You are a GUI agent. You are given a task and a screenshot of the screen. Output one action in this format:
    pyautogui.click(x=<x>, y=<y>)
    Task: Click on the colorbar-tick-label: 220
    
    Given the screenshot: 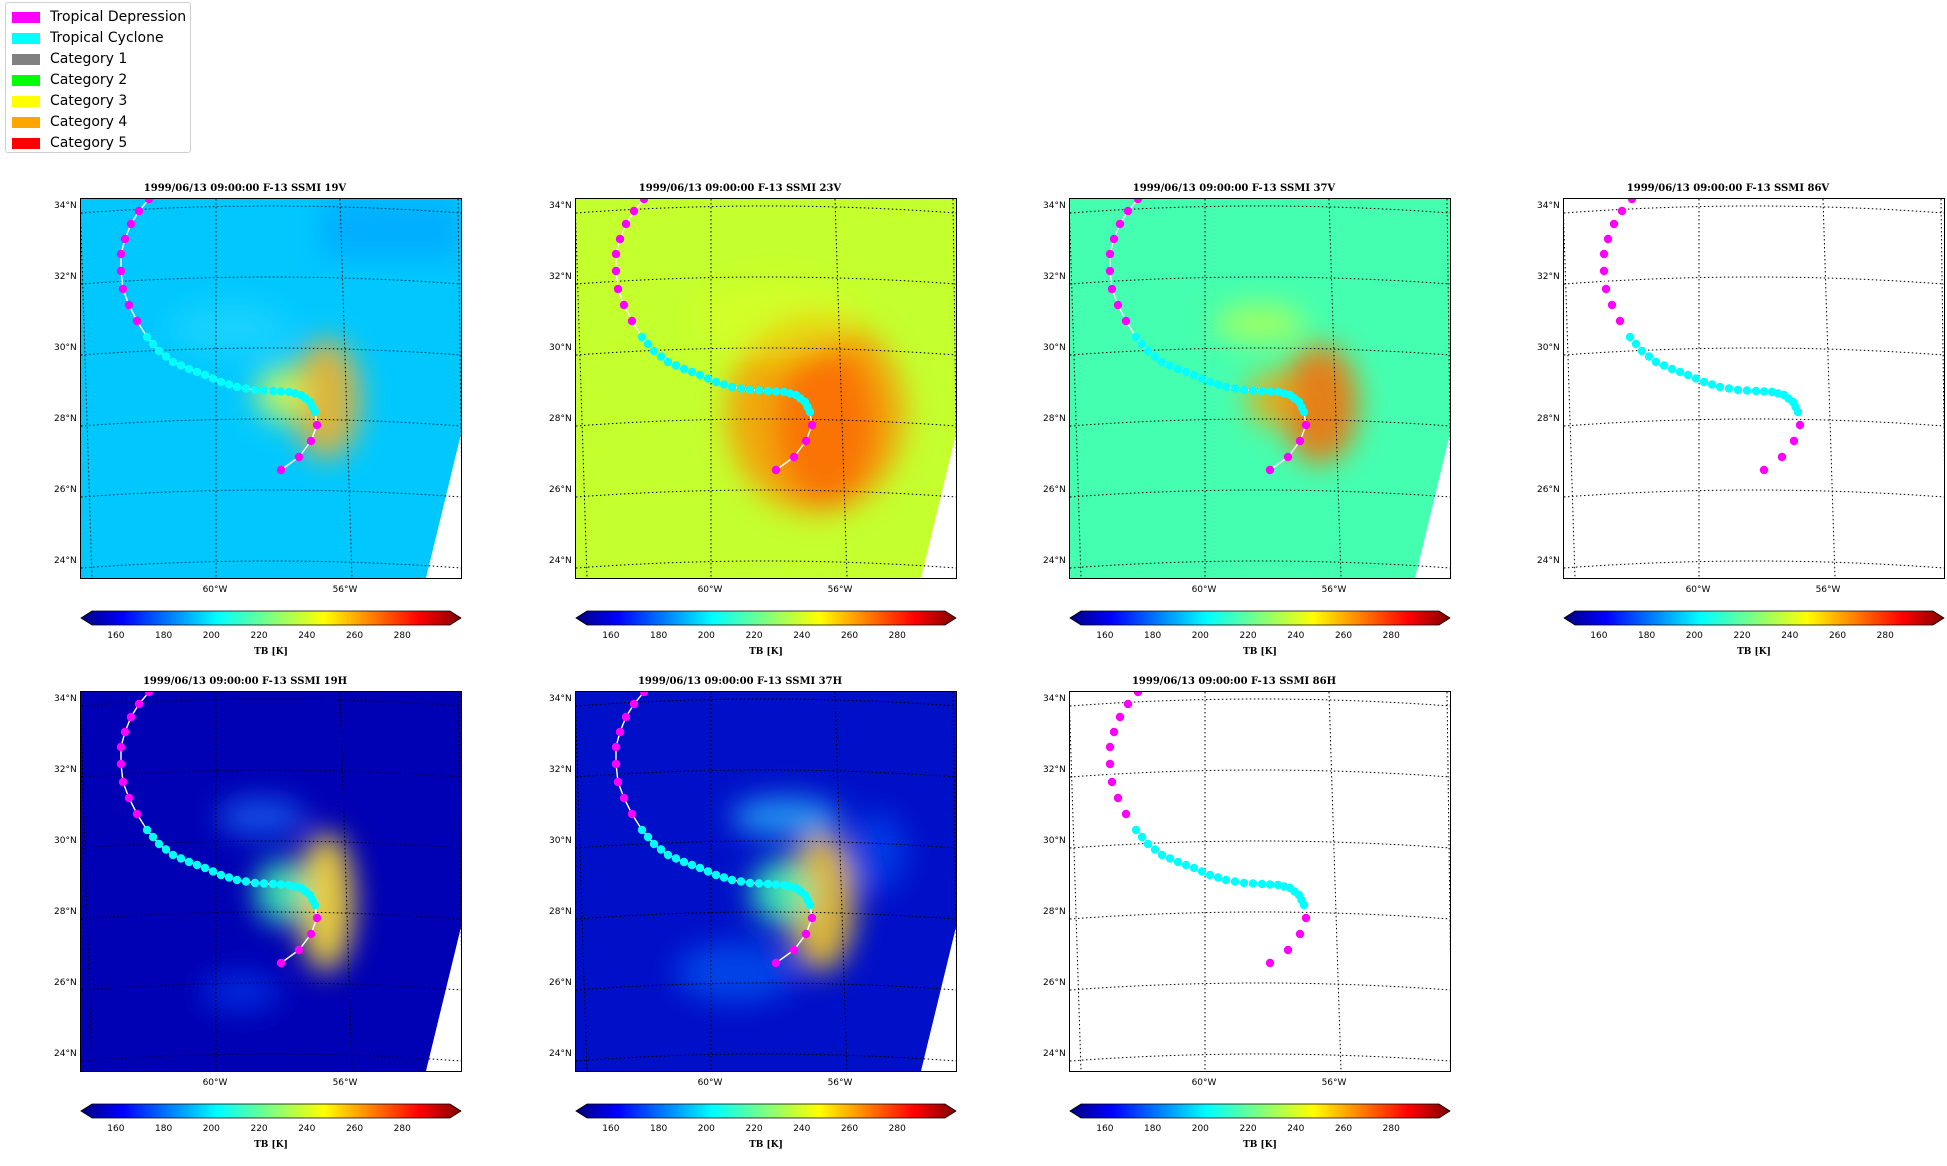 What is the action you would take?
    pyautogui.click(x=259, y=636)
    